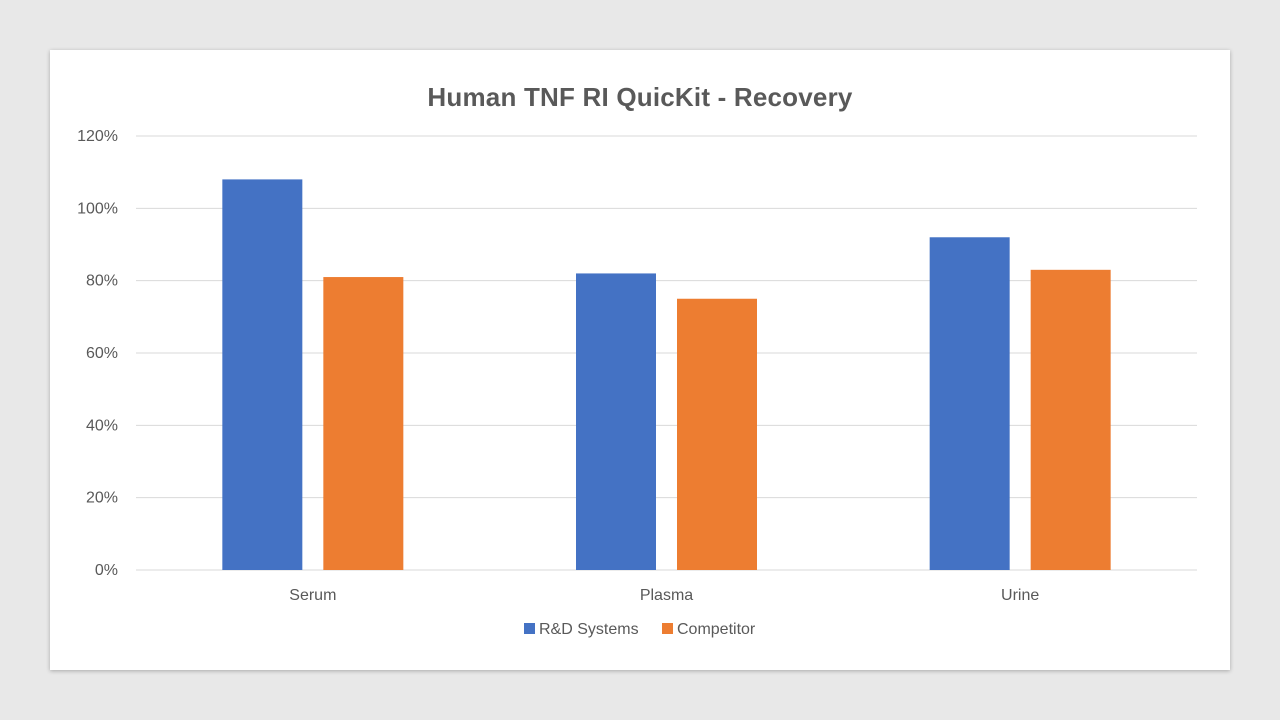  I want to click on x-category-label: Plasma, so click(666, 595).